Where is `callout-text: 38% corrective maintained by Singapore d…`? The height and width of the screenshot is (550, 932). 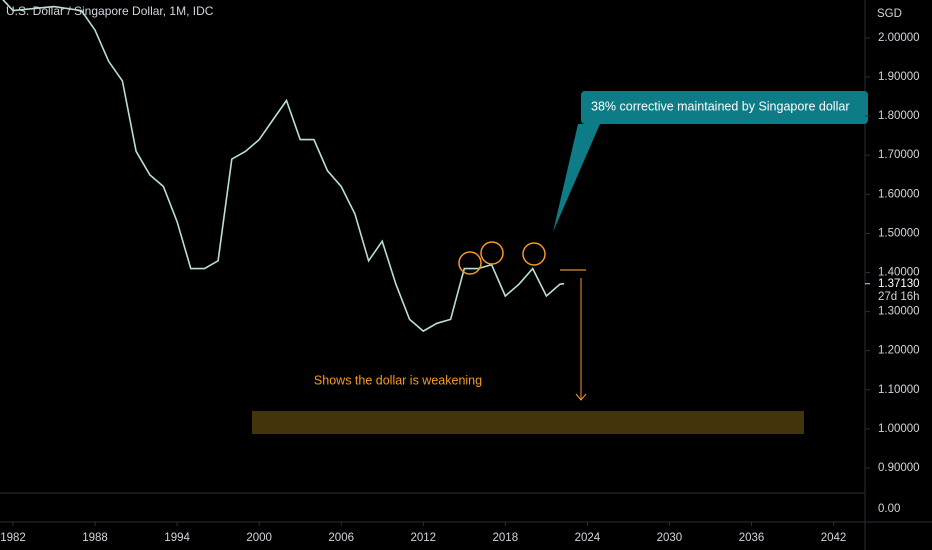
callout-text: 38% corrective maintained by Singapore d… is located at coordinates (720, 106).